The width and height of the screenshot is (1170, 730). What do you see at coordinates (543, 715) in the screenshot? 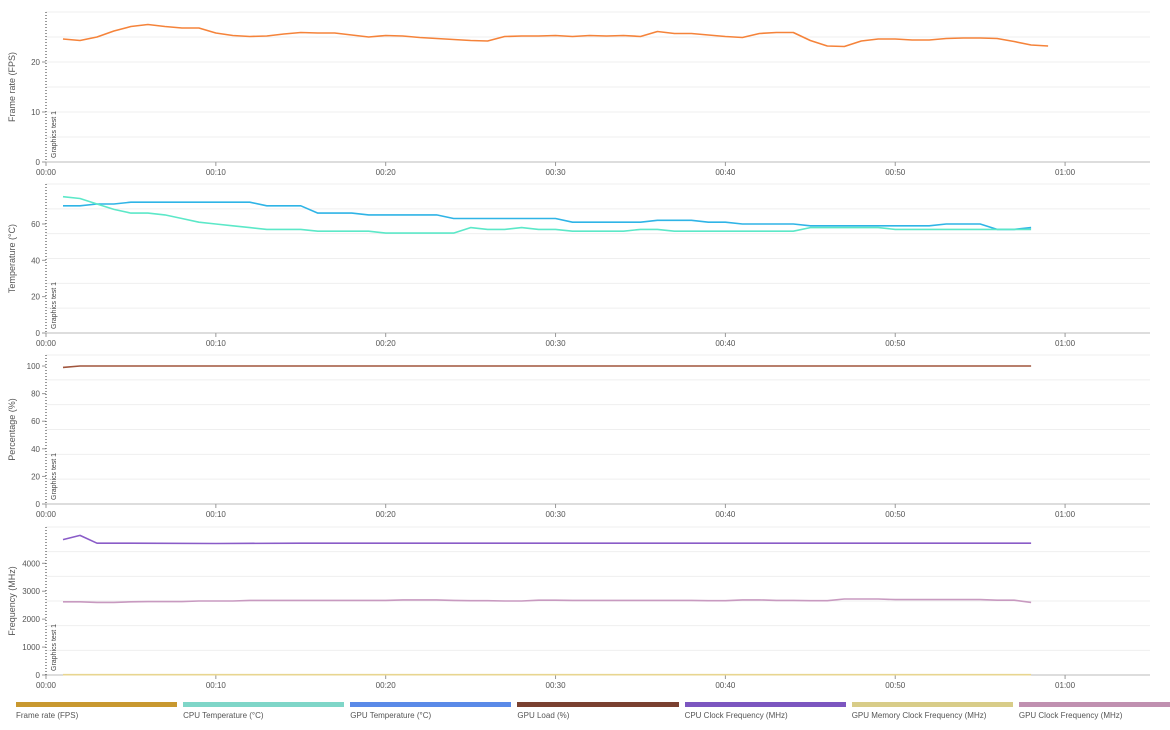
I see `legend-label: GPU Load (%)` at bounding box center [543, 715].